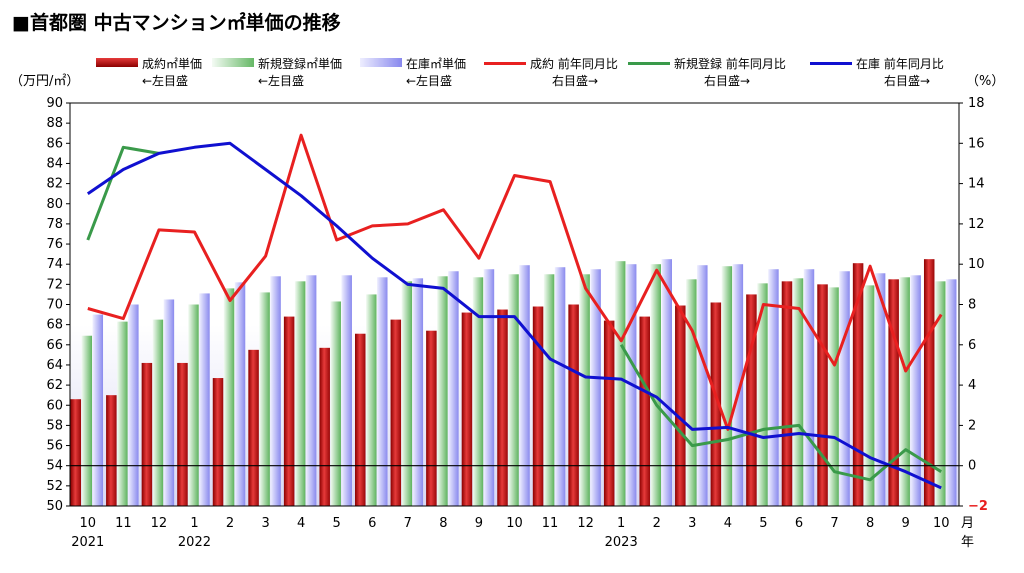 The image size is (1024, 573). What do you see at coordinates (54, 163) in the screenshot?
I see `left-tick-label: 84` at bounding box center [54, 163].